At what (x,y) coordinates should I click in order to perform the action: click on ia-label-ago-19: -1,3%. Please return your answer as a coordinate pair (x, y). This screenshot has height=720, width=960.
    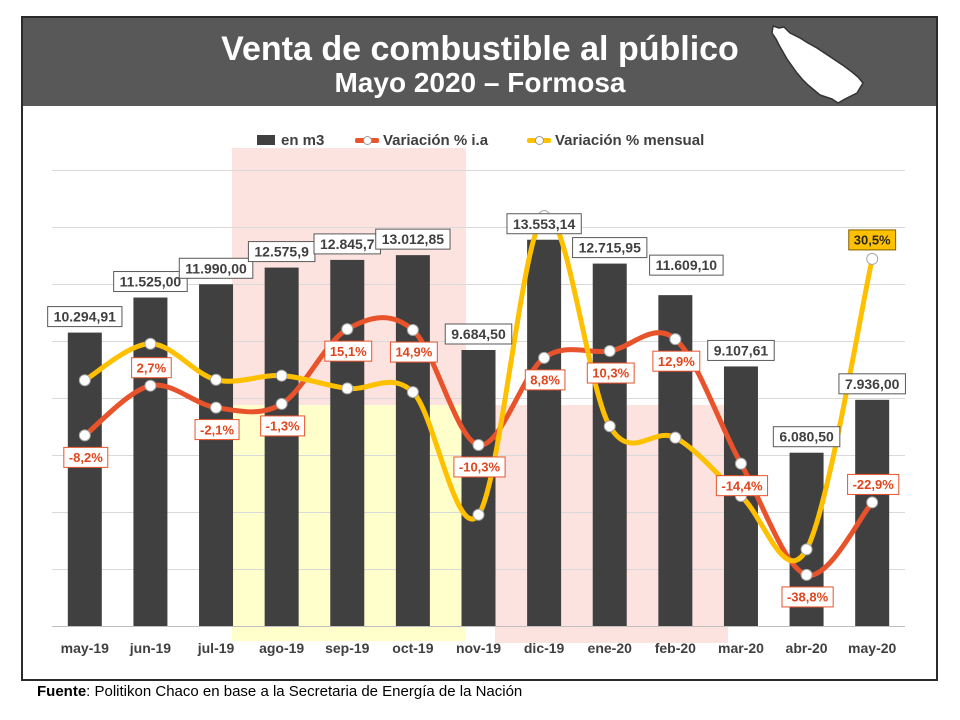
    Looking at the image, I should click on (283, 426).